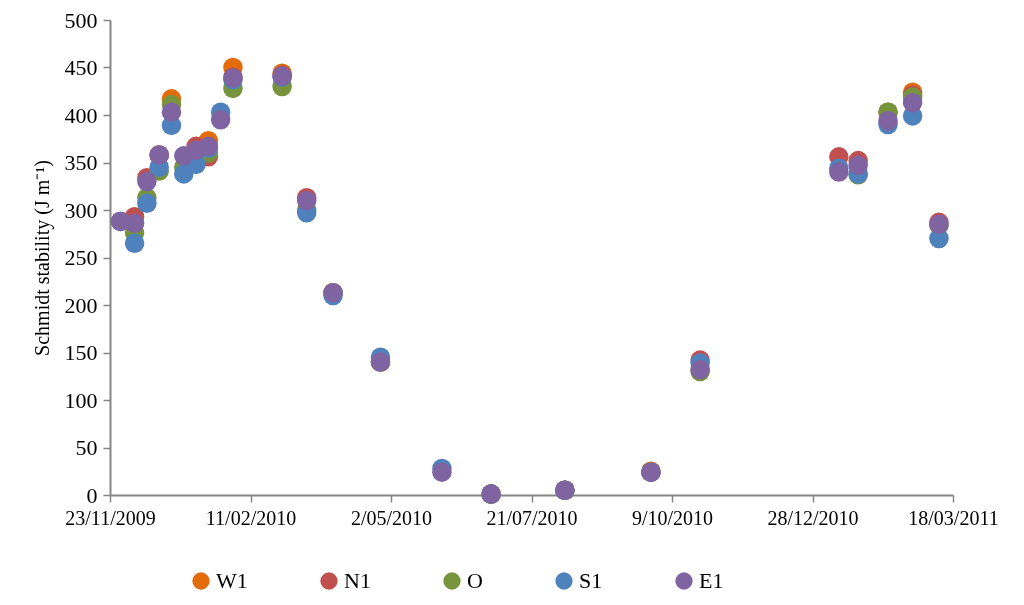  I want to click on y-tick-label: 350, so click(81, 162).